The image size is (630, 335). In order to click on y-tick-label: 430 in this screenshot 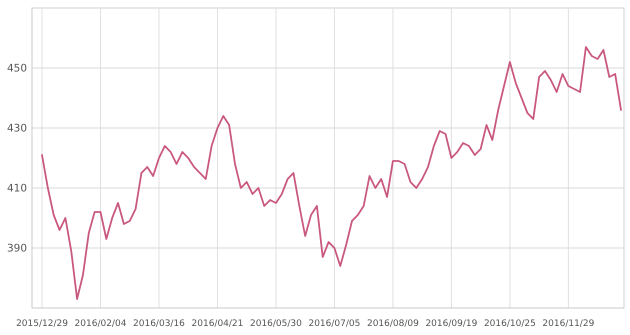, I will do `click(16, 128)`.